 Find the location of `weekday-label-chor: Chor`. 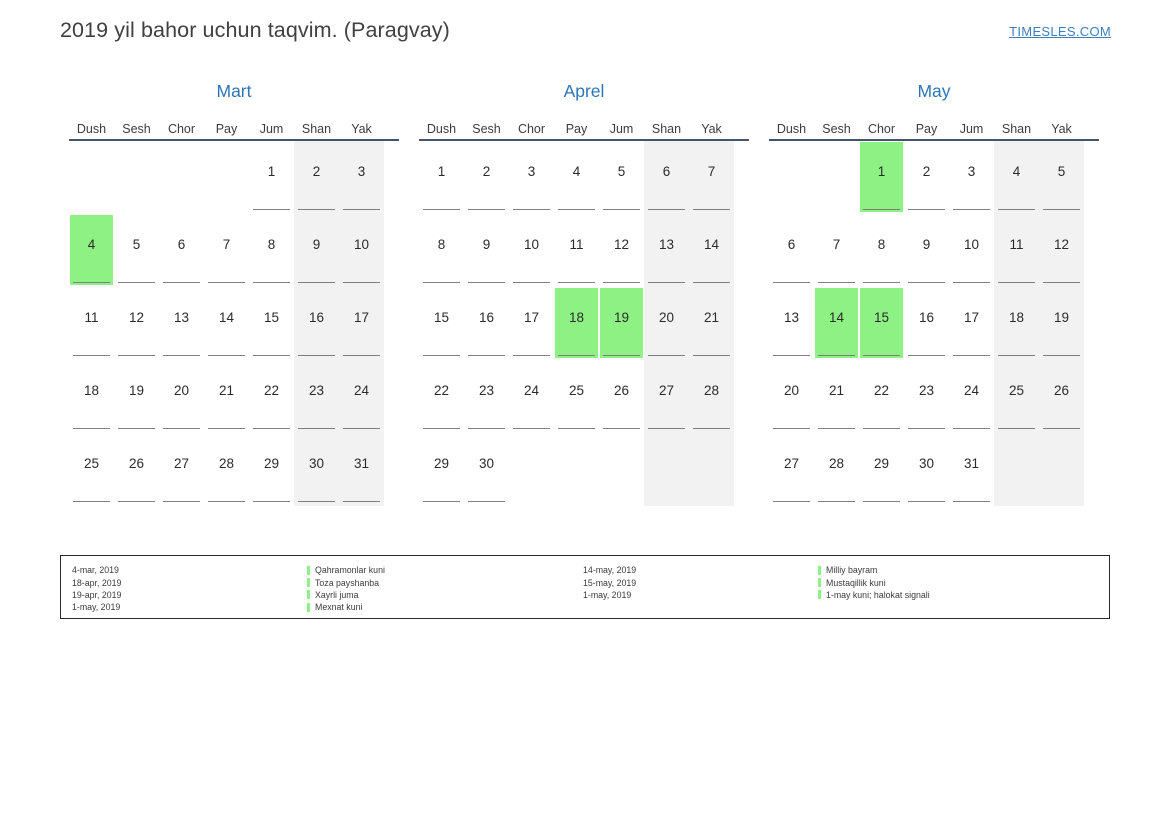

weekday-label-chor: Chor is located at coordinates (531, 129).